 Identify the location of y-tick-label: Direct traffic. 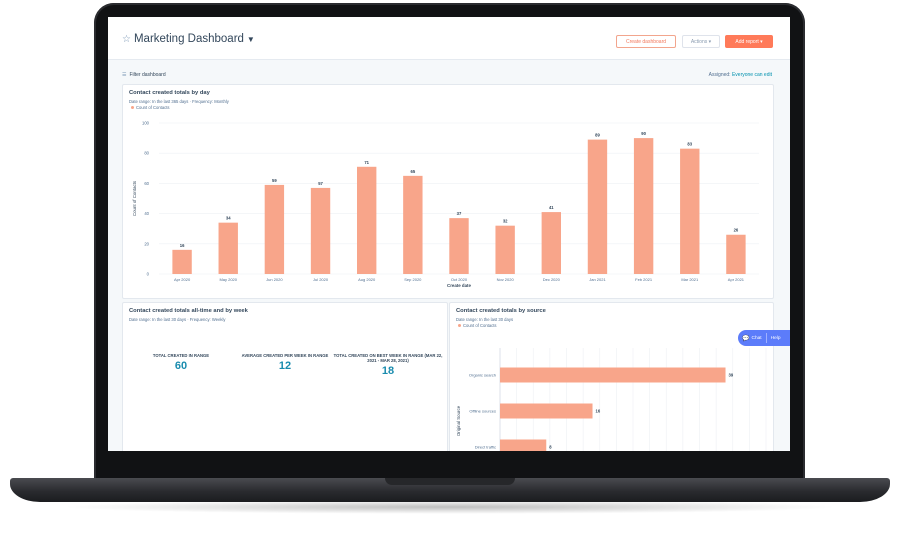
(485, 447).